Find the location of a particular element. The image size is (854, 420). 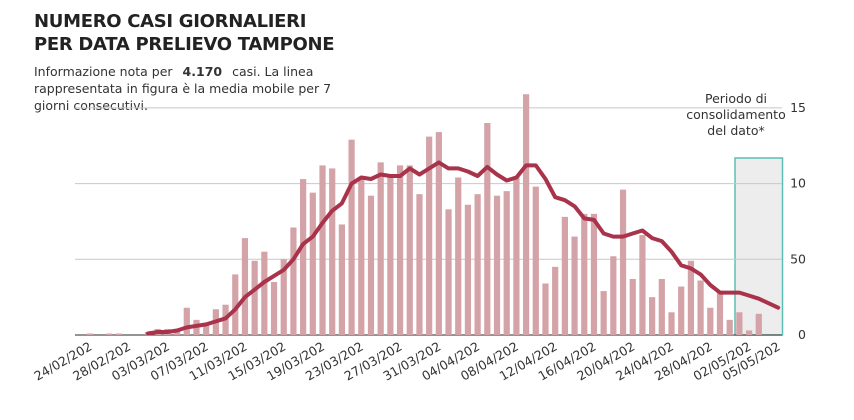

y-tick-label: 0 is located at coordinates (802, 334).